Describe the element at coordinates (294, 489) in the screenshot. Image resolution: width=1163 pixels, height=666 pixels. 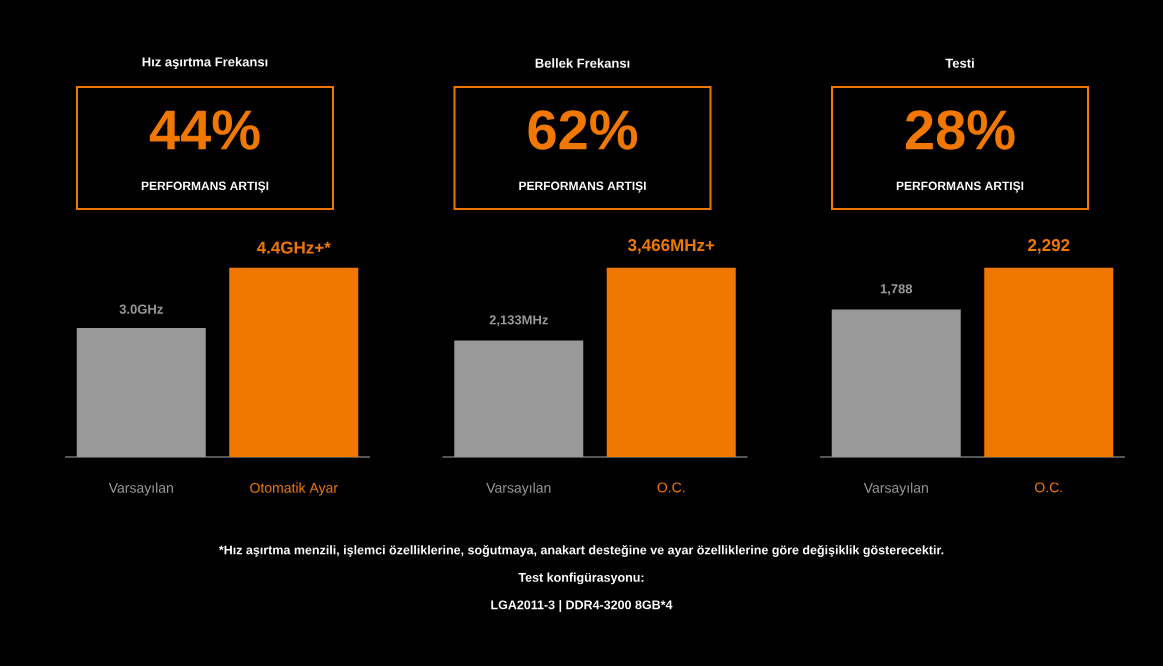
I see `x-tick-label: Otomatik Ayar` at that location.